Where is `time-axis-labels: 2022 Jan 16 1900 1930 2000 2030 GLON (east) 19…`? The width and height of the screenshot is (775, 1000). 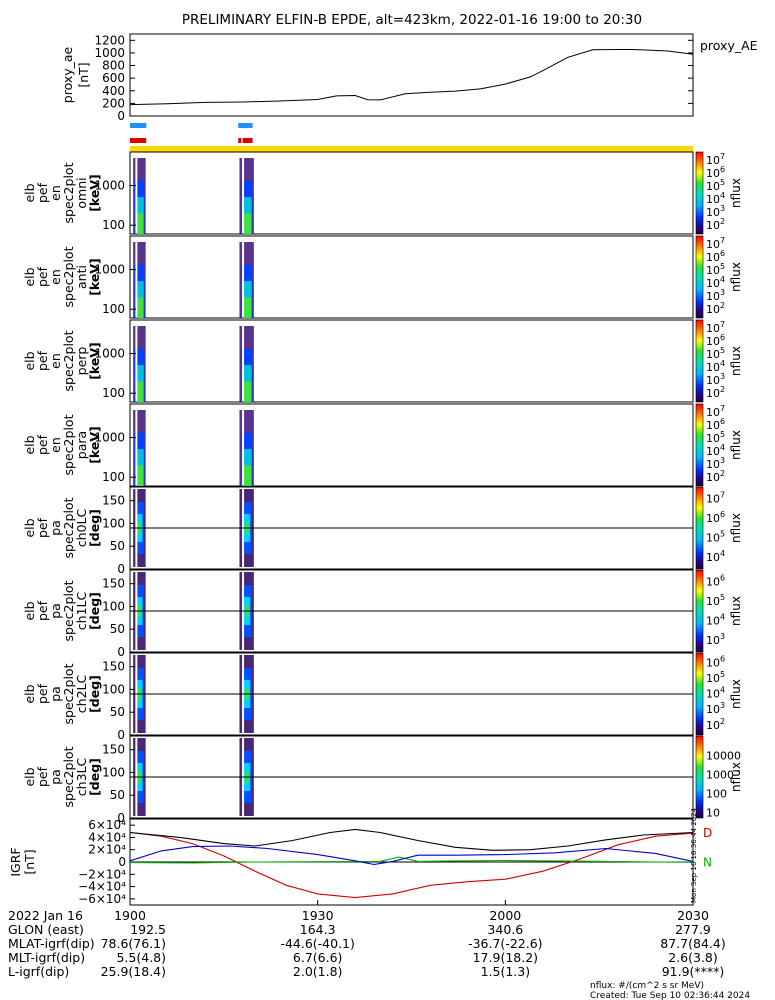
time-axis-labels: 2022 Jan 16 1900 1930 2000 2030 GLON (east) 19… is located at coordinates (367, 939).